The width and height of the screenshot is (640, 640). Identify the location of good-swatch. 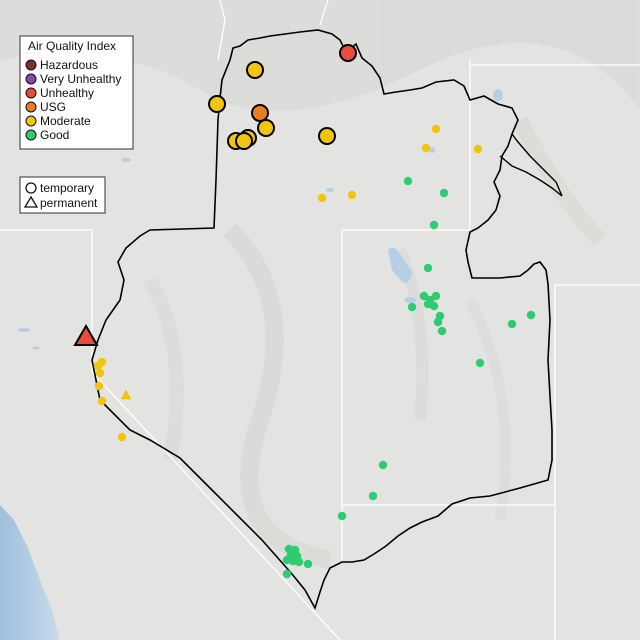
(31, 135).